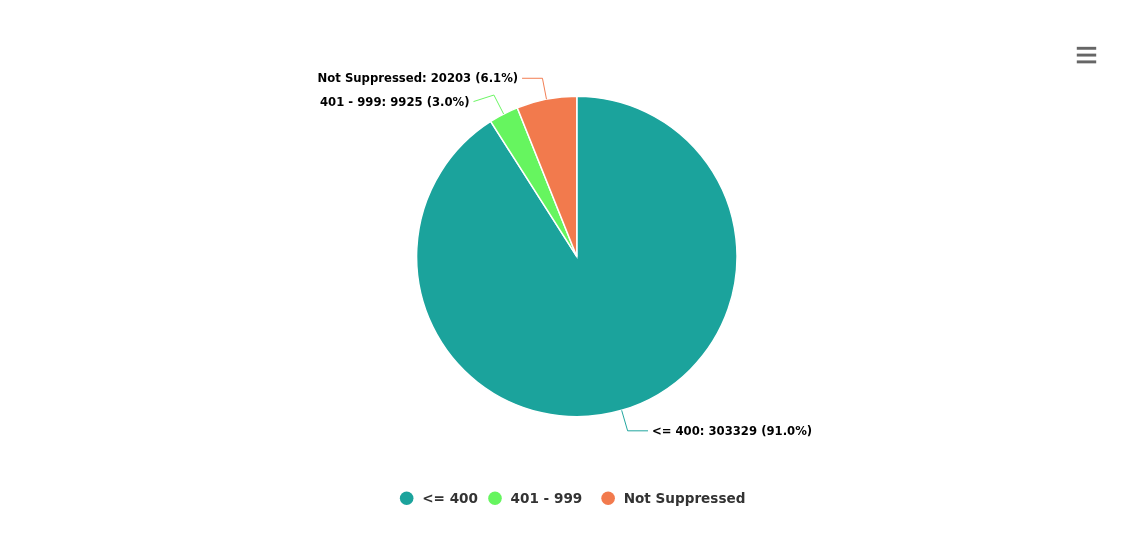 This screenshot has width=1140, height=549. I want to click on legend-label: <= 400, so click(450, 498).